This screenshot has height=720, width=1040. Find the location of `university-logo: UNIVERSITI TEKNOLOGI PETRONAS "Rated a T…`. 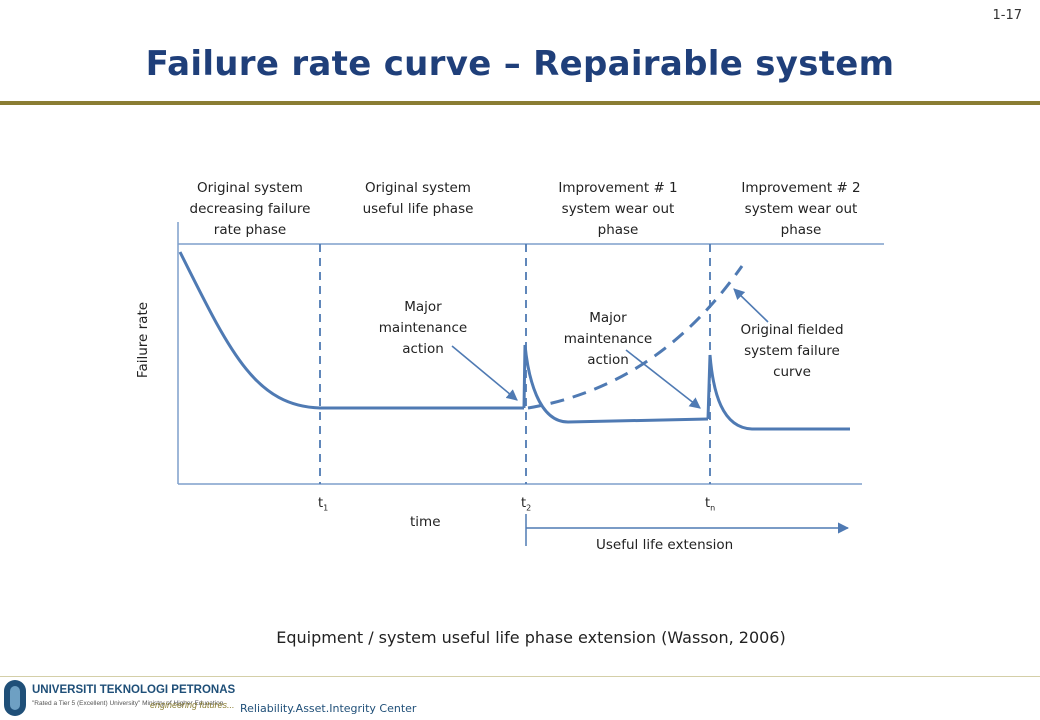

university-logo: UNIVERSITI TEKNOLOGI PETRONAS "Rated a T… is located at coordinates (120, 699).